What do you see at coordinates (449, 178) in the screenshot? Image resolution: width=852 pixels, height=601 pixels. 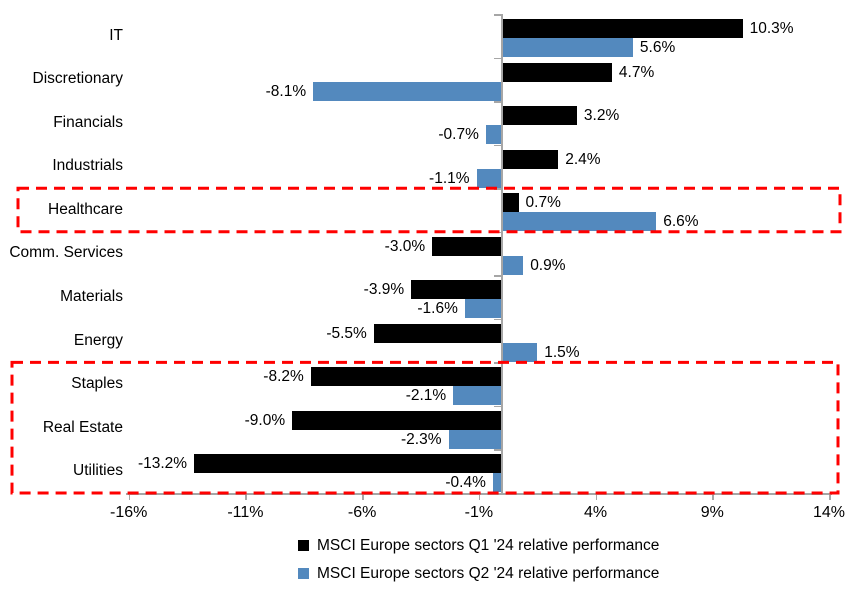 I see `value-label-q2-industrials: -1.1%` at bounding box center [449, 178].